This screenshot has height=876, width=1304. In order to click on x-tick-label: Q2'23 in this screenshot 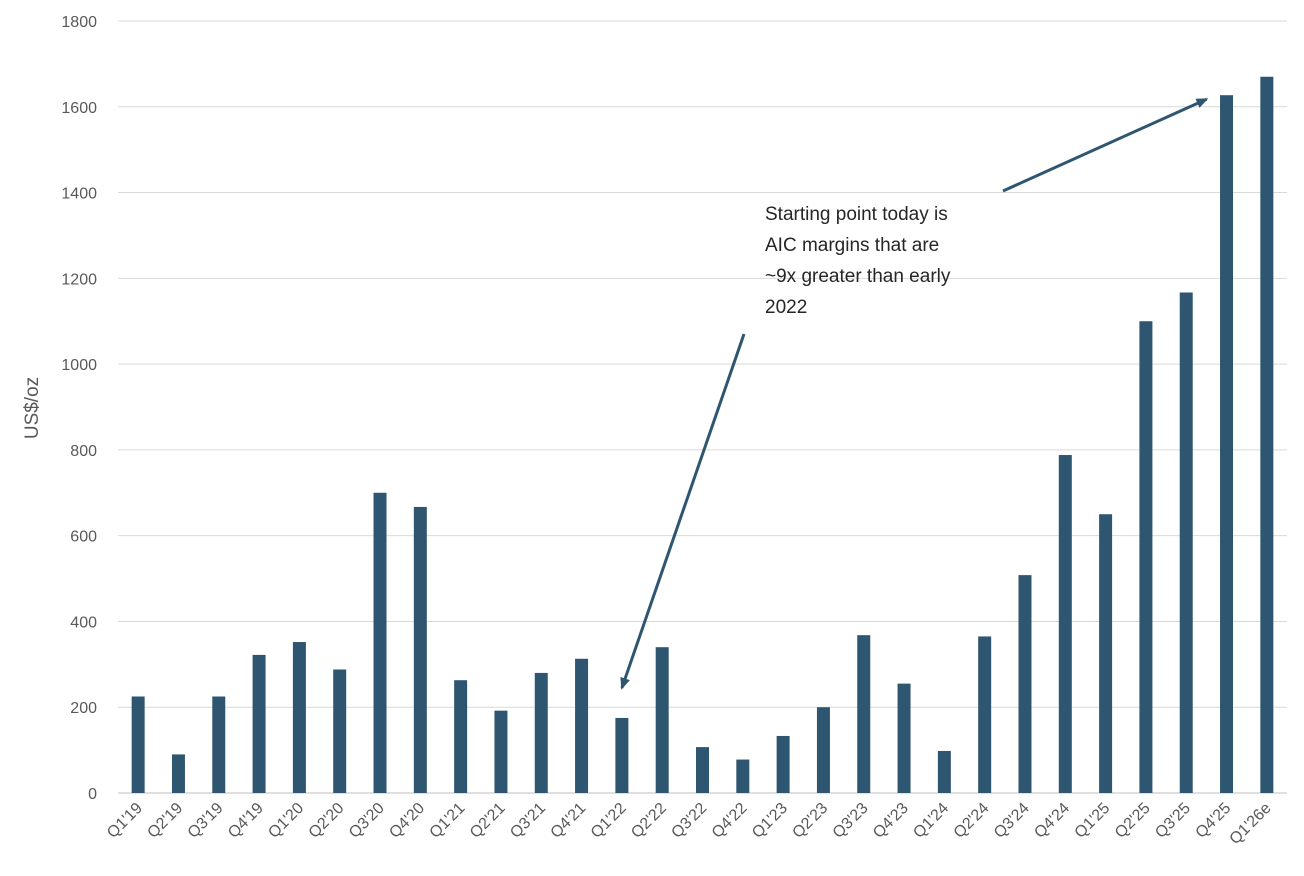, I will do `click(810, 821)`.